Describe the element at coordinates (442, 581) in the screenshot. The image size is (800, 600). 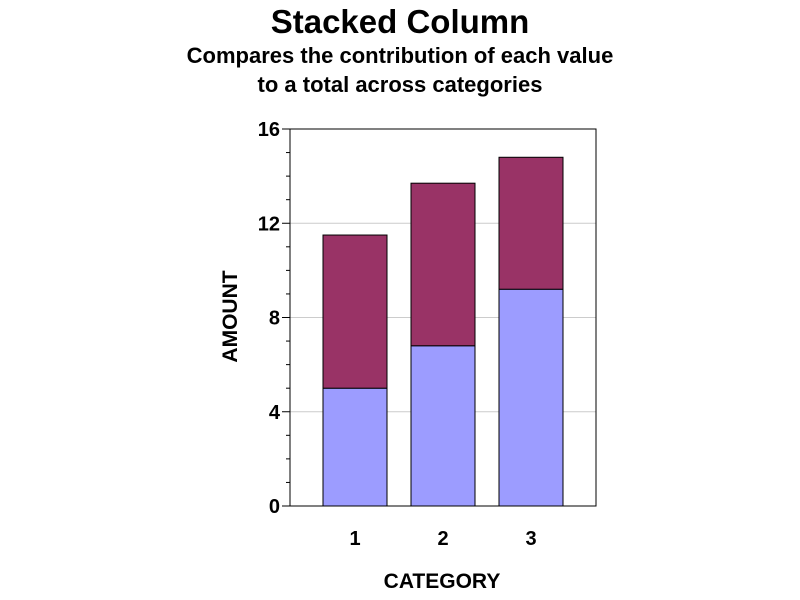
I see `x-axis-label: CATEGORY` at that location.